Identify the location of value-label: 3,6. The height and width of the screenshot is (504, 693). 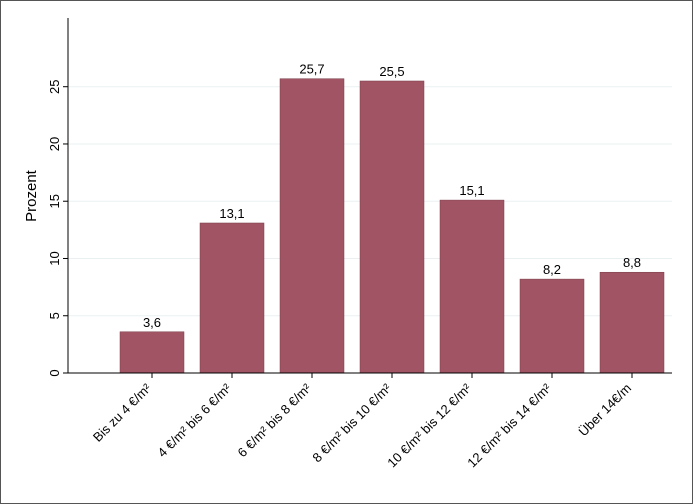
(152, 322).